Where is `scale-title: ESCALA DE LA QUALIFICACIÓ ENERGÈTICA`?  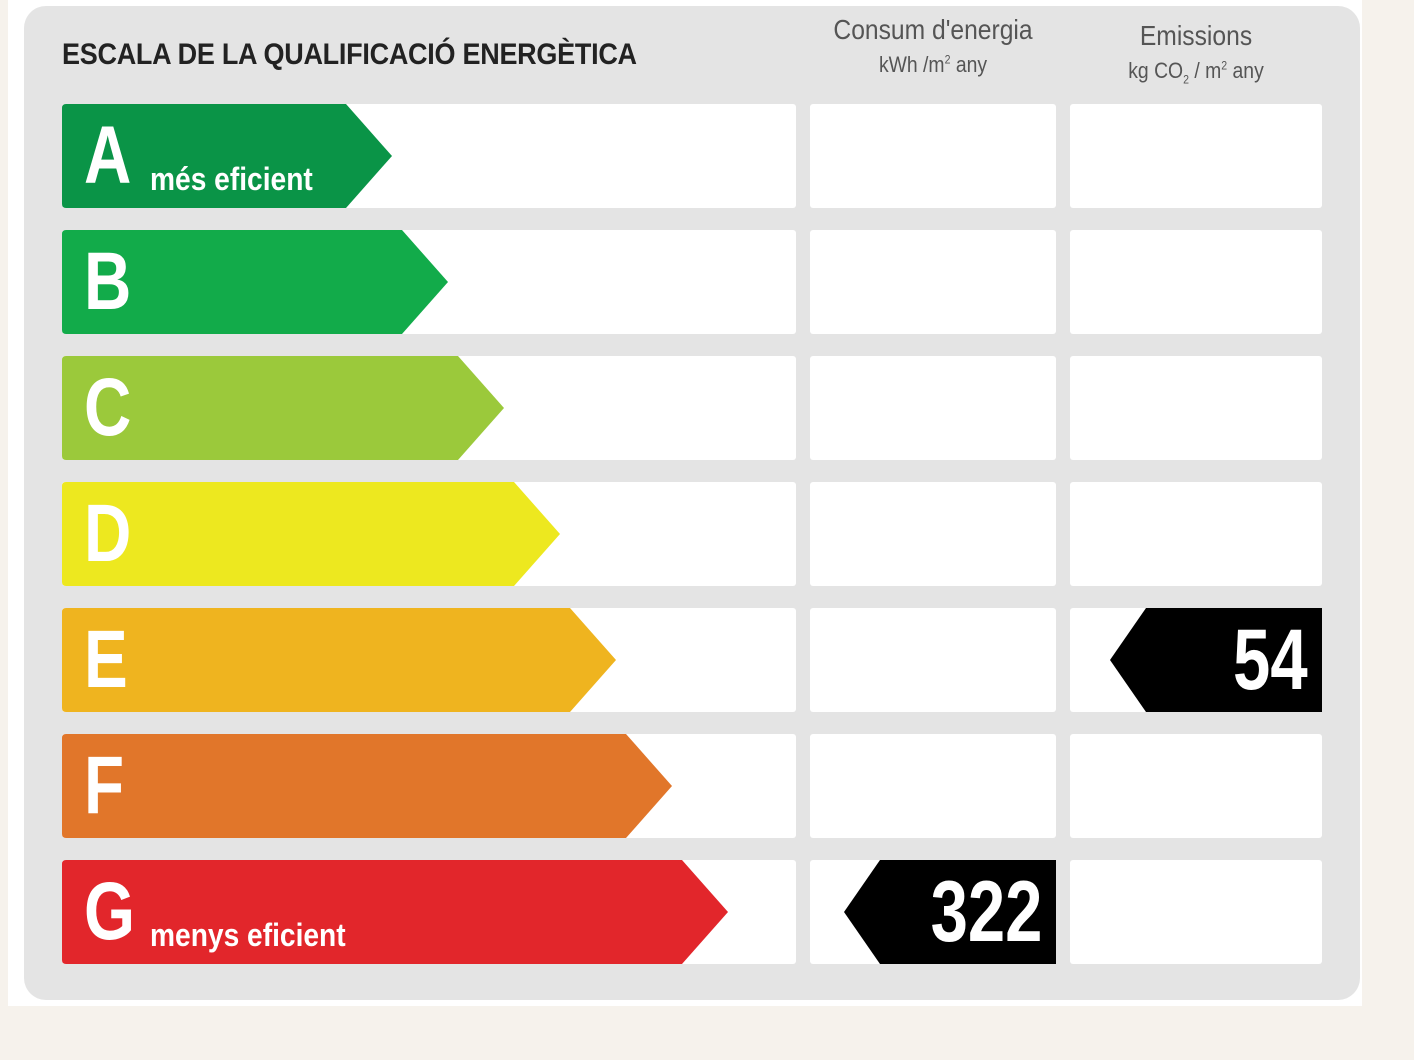
scale-title: ESCALA DE LA QUALIFICACIÓ ENERGÈTICA is located at coordinates (349, 54).